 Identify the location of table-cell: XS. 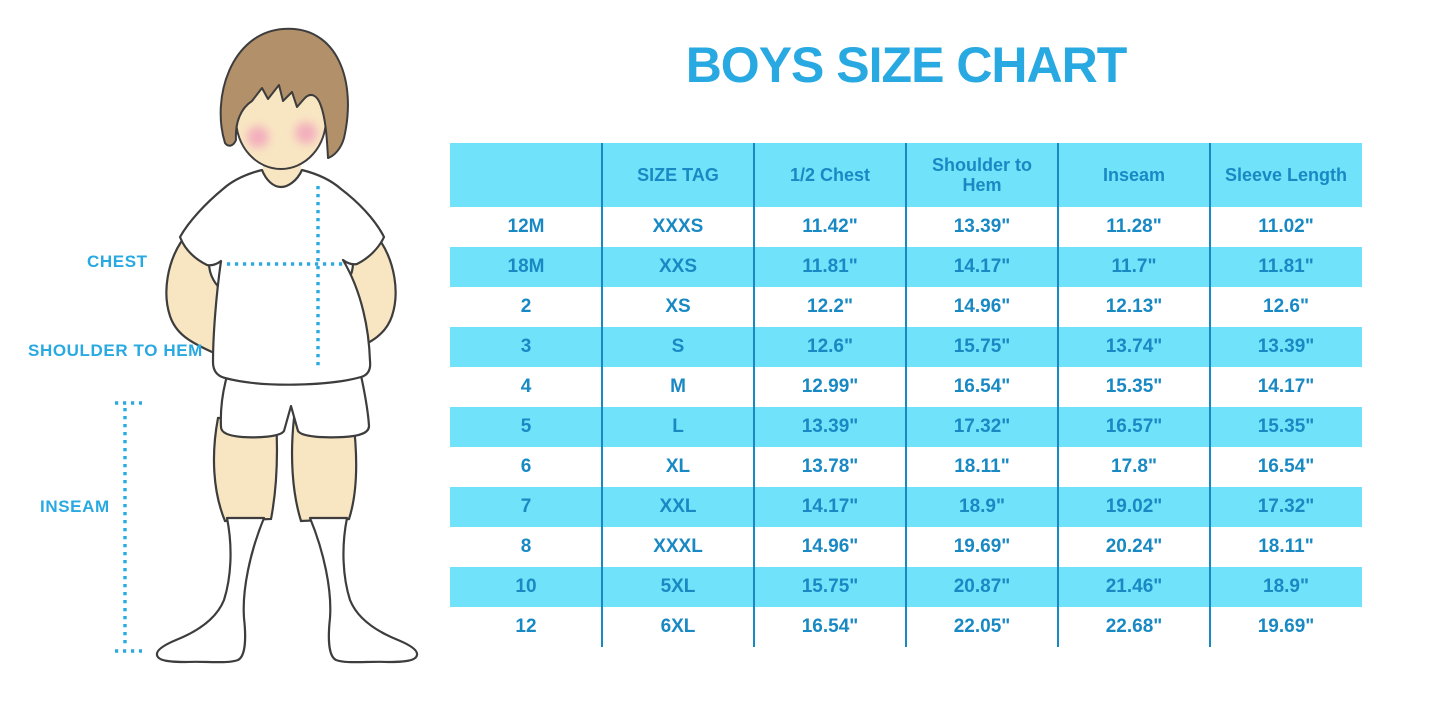
(678, 306).